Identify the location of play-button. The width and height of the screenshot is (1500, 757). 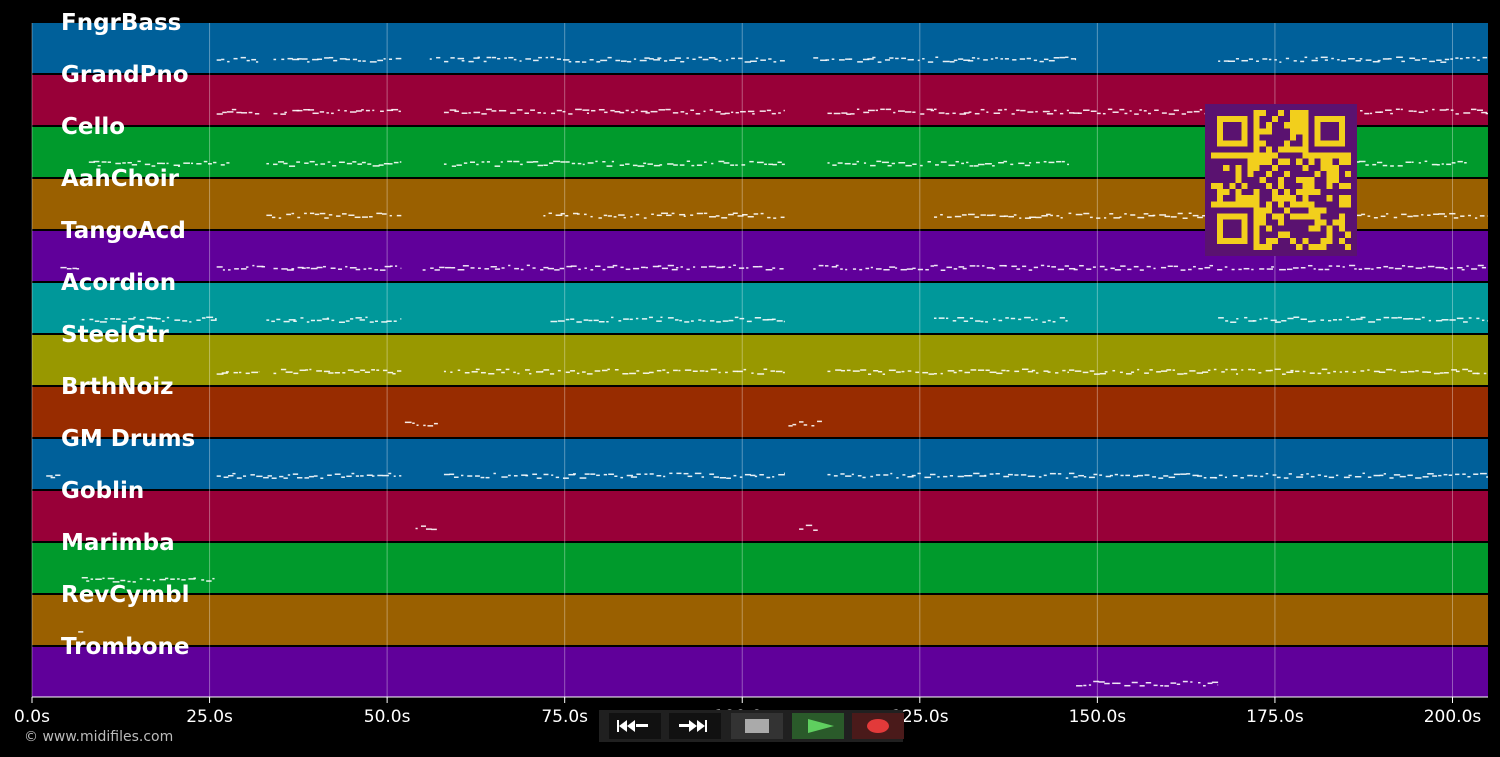
(818, 726).